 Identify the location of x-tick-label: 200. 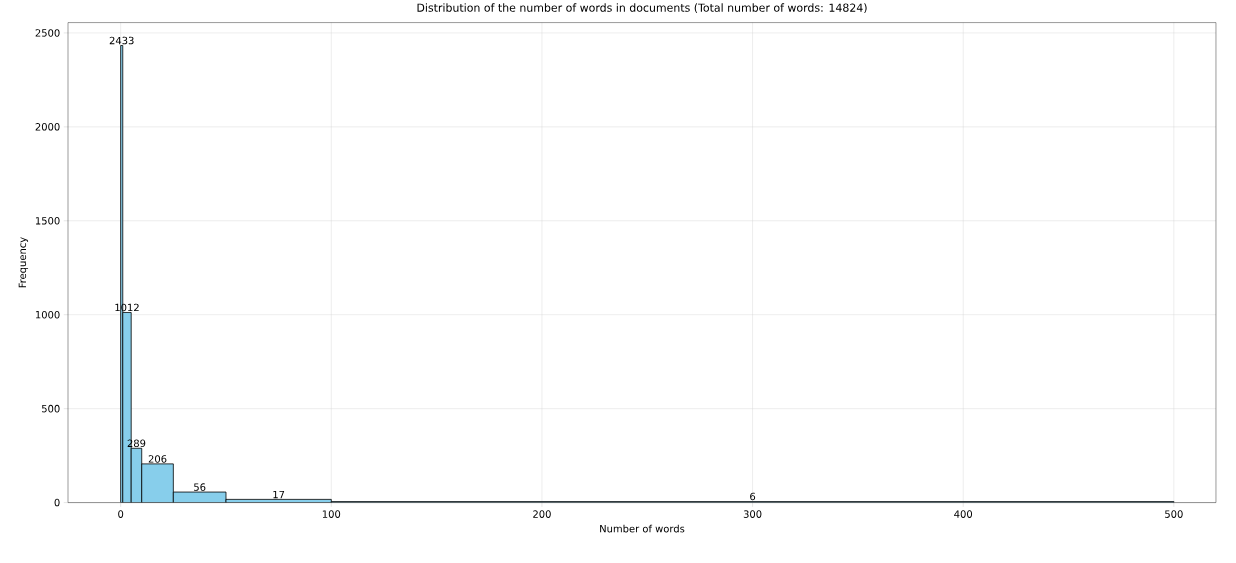
(542, 514).